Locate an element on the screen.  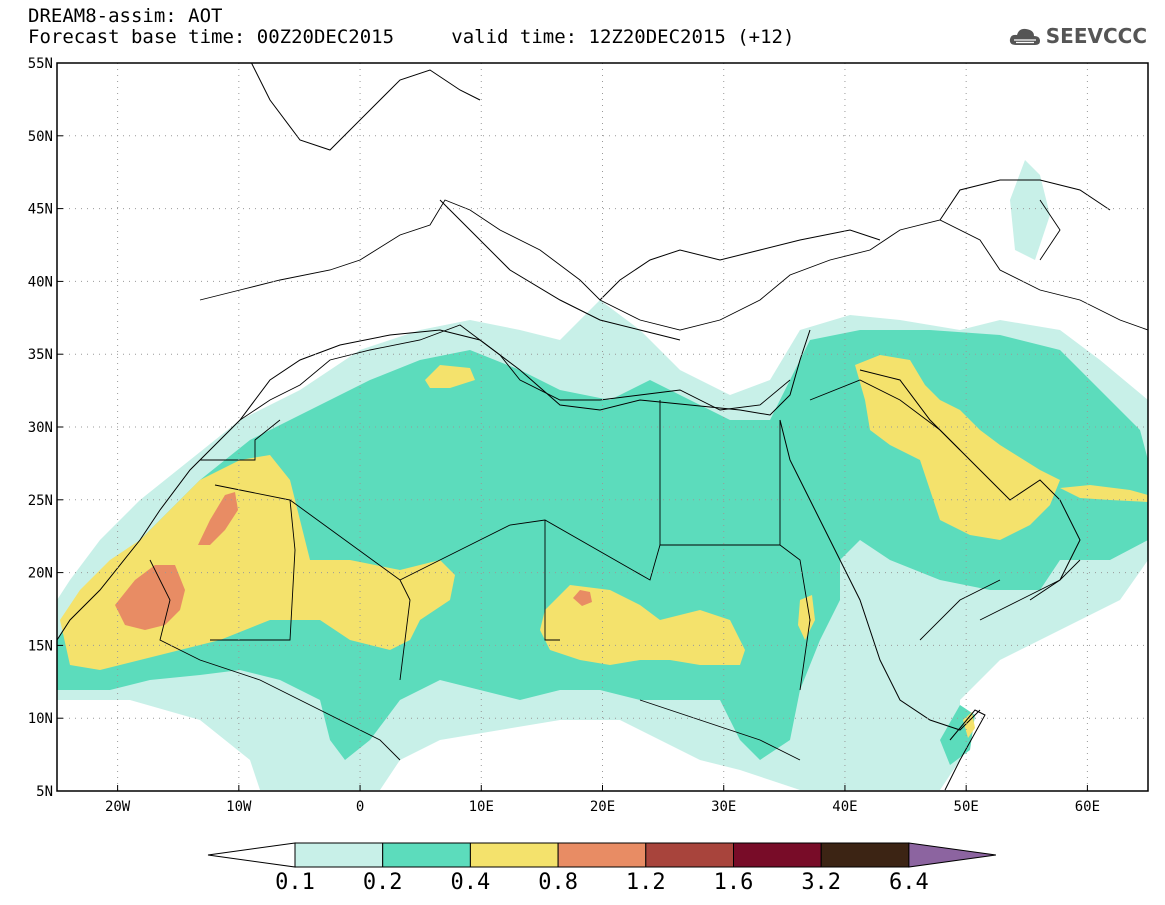
lon-tick-label: 40E is located at coordinates (844, 807).